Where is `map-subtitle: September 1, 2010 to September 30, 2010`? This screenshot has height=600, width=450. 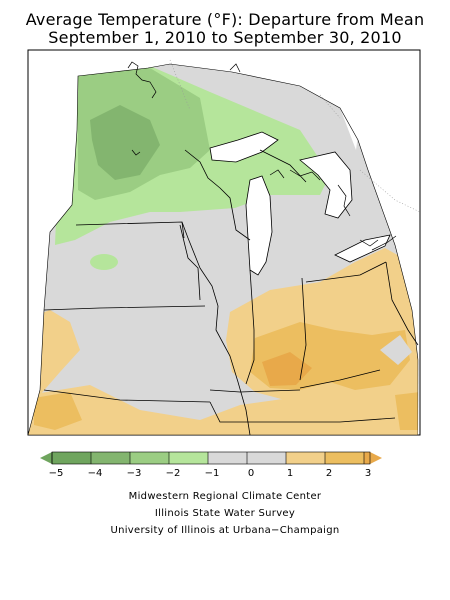 map-subtitle: September 1, 2010 to September 30, 2010 is located at coordinates (225, 37).